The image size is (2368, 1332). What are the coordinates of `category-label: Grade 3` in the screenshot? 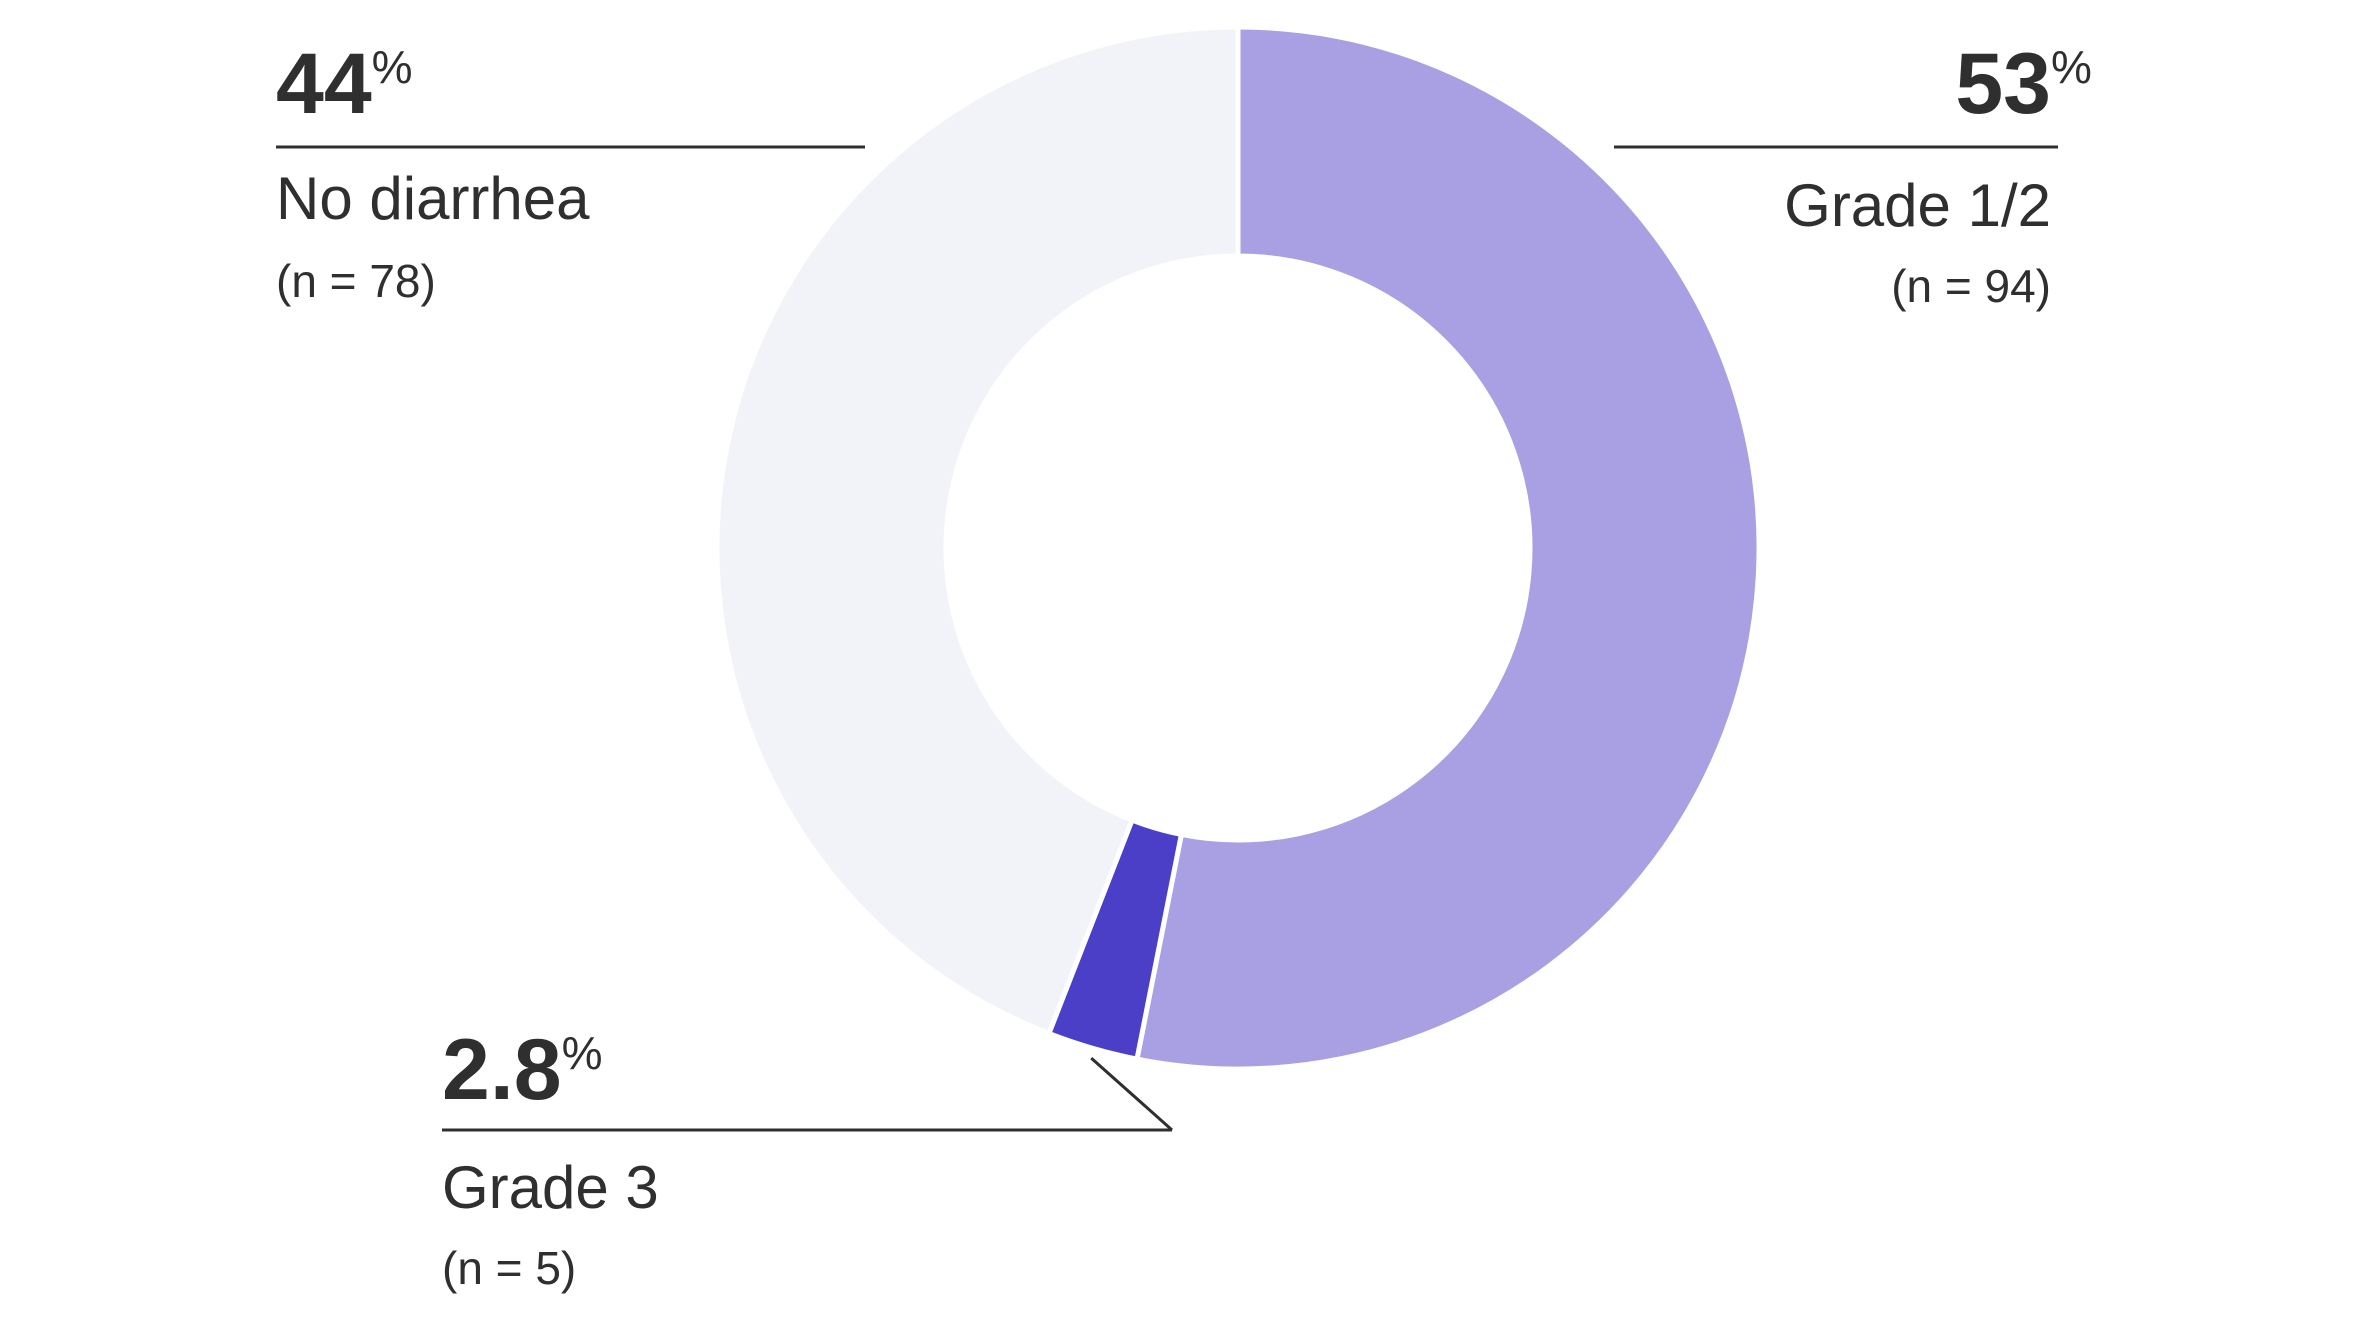 It's located at (550, 1187).